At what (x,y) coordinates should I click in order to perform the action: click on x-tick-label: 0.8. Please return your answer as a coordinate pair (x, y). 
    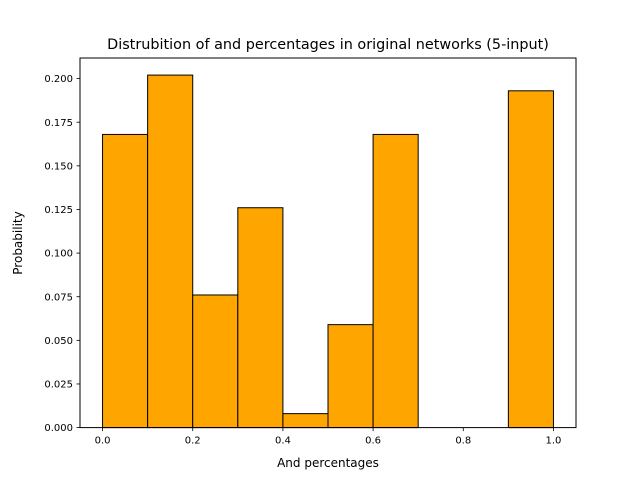
    Looking at the image, I should click on (463, 441).